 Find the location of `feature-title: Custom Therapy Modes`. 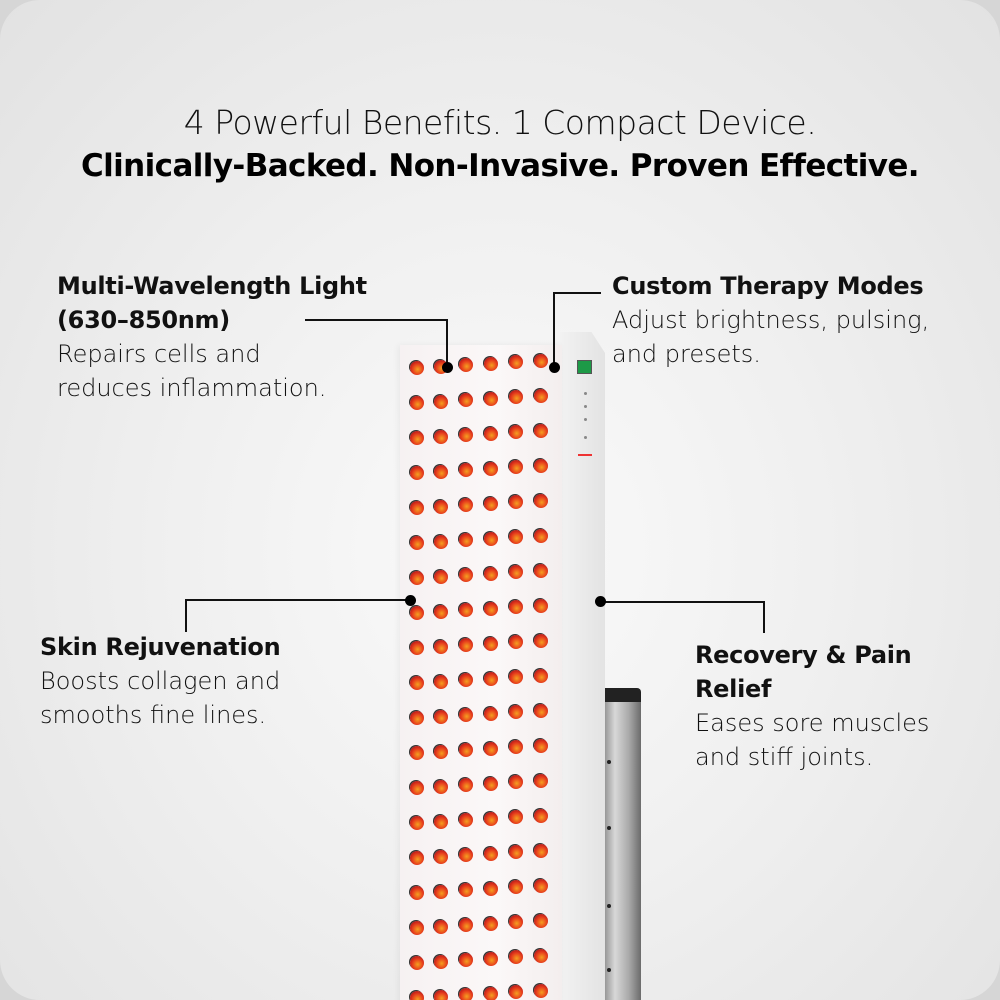

feature-title: Custom Therapy Modes is located at coordinates (768, 286).